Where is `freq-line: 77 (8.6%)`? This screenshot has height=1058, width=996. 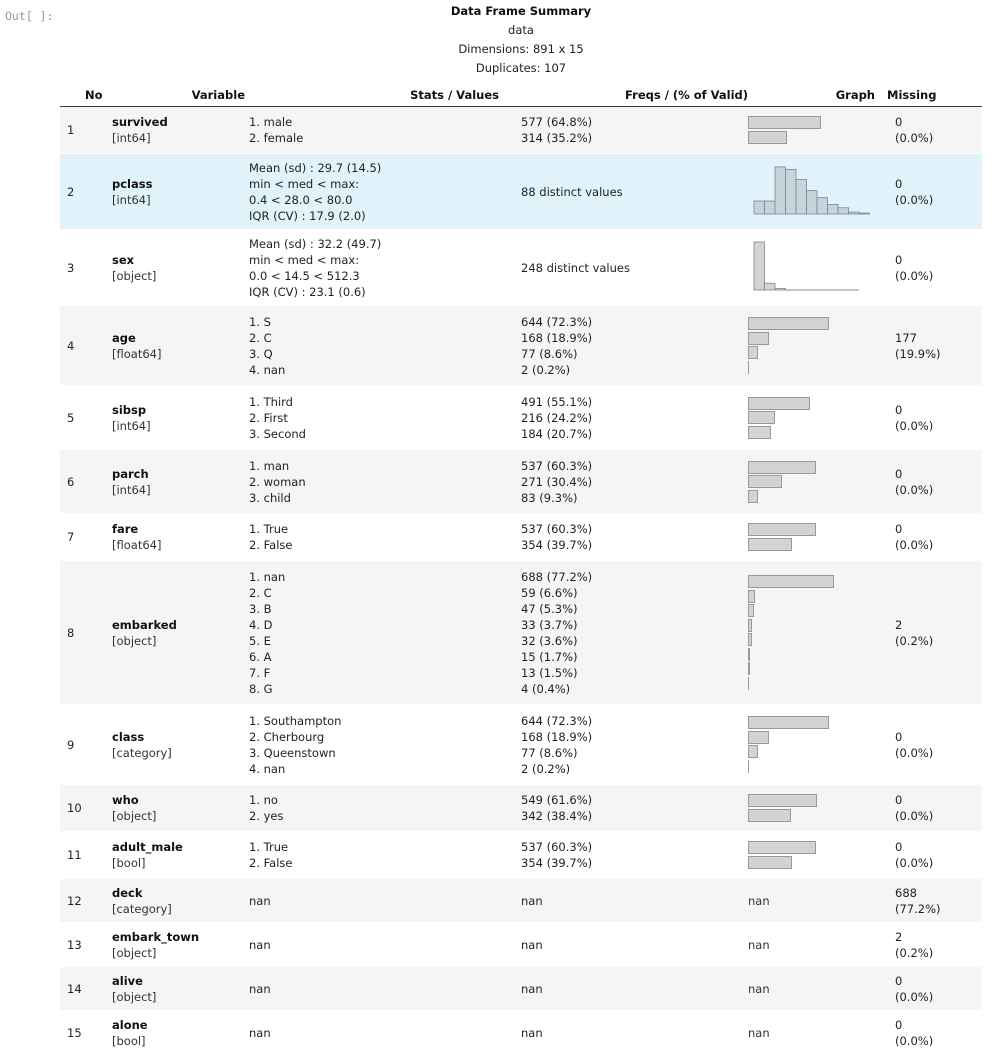
freq-line: 77 (8.6%) is located at coordinates (549, 353).